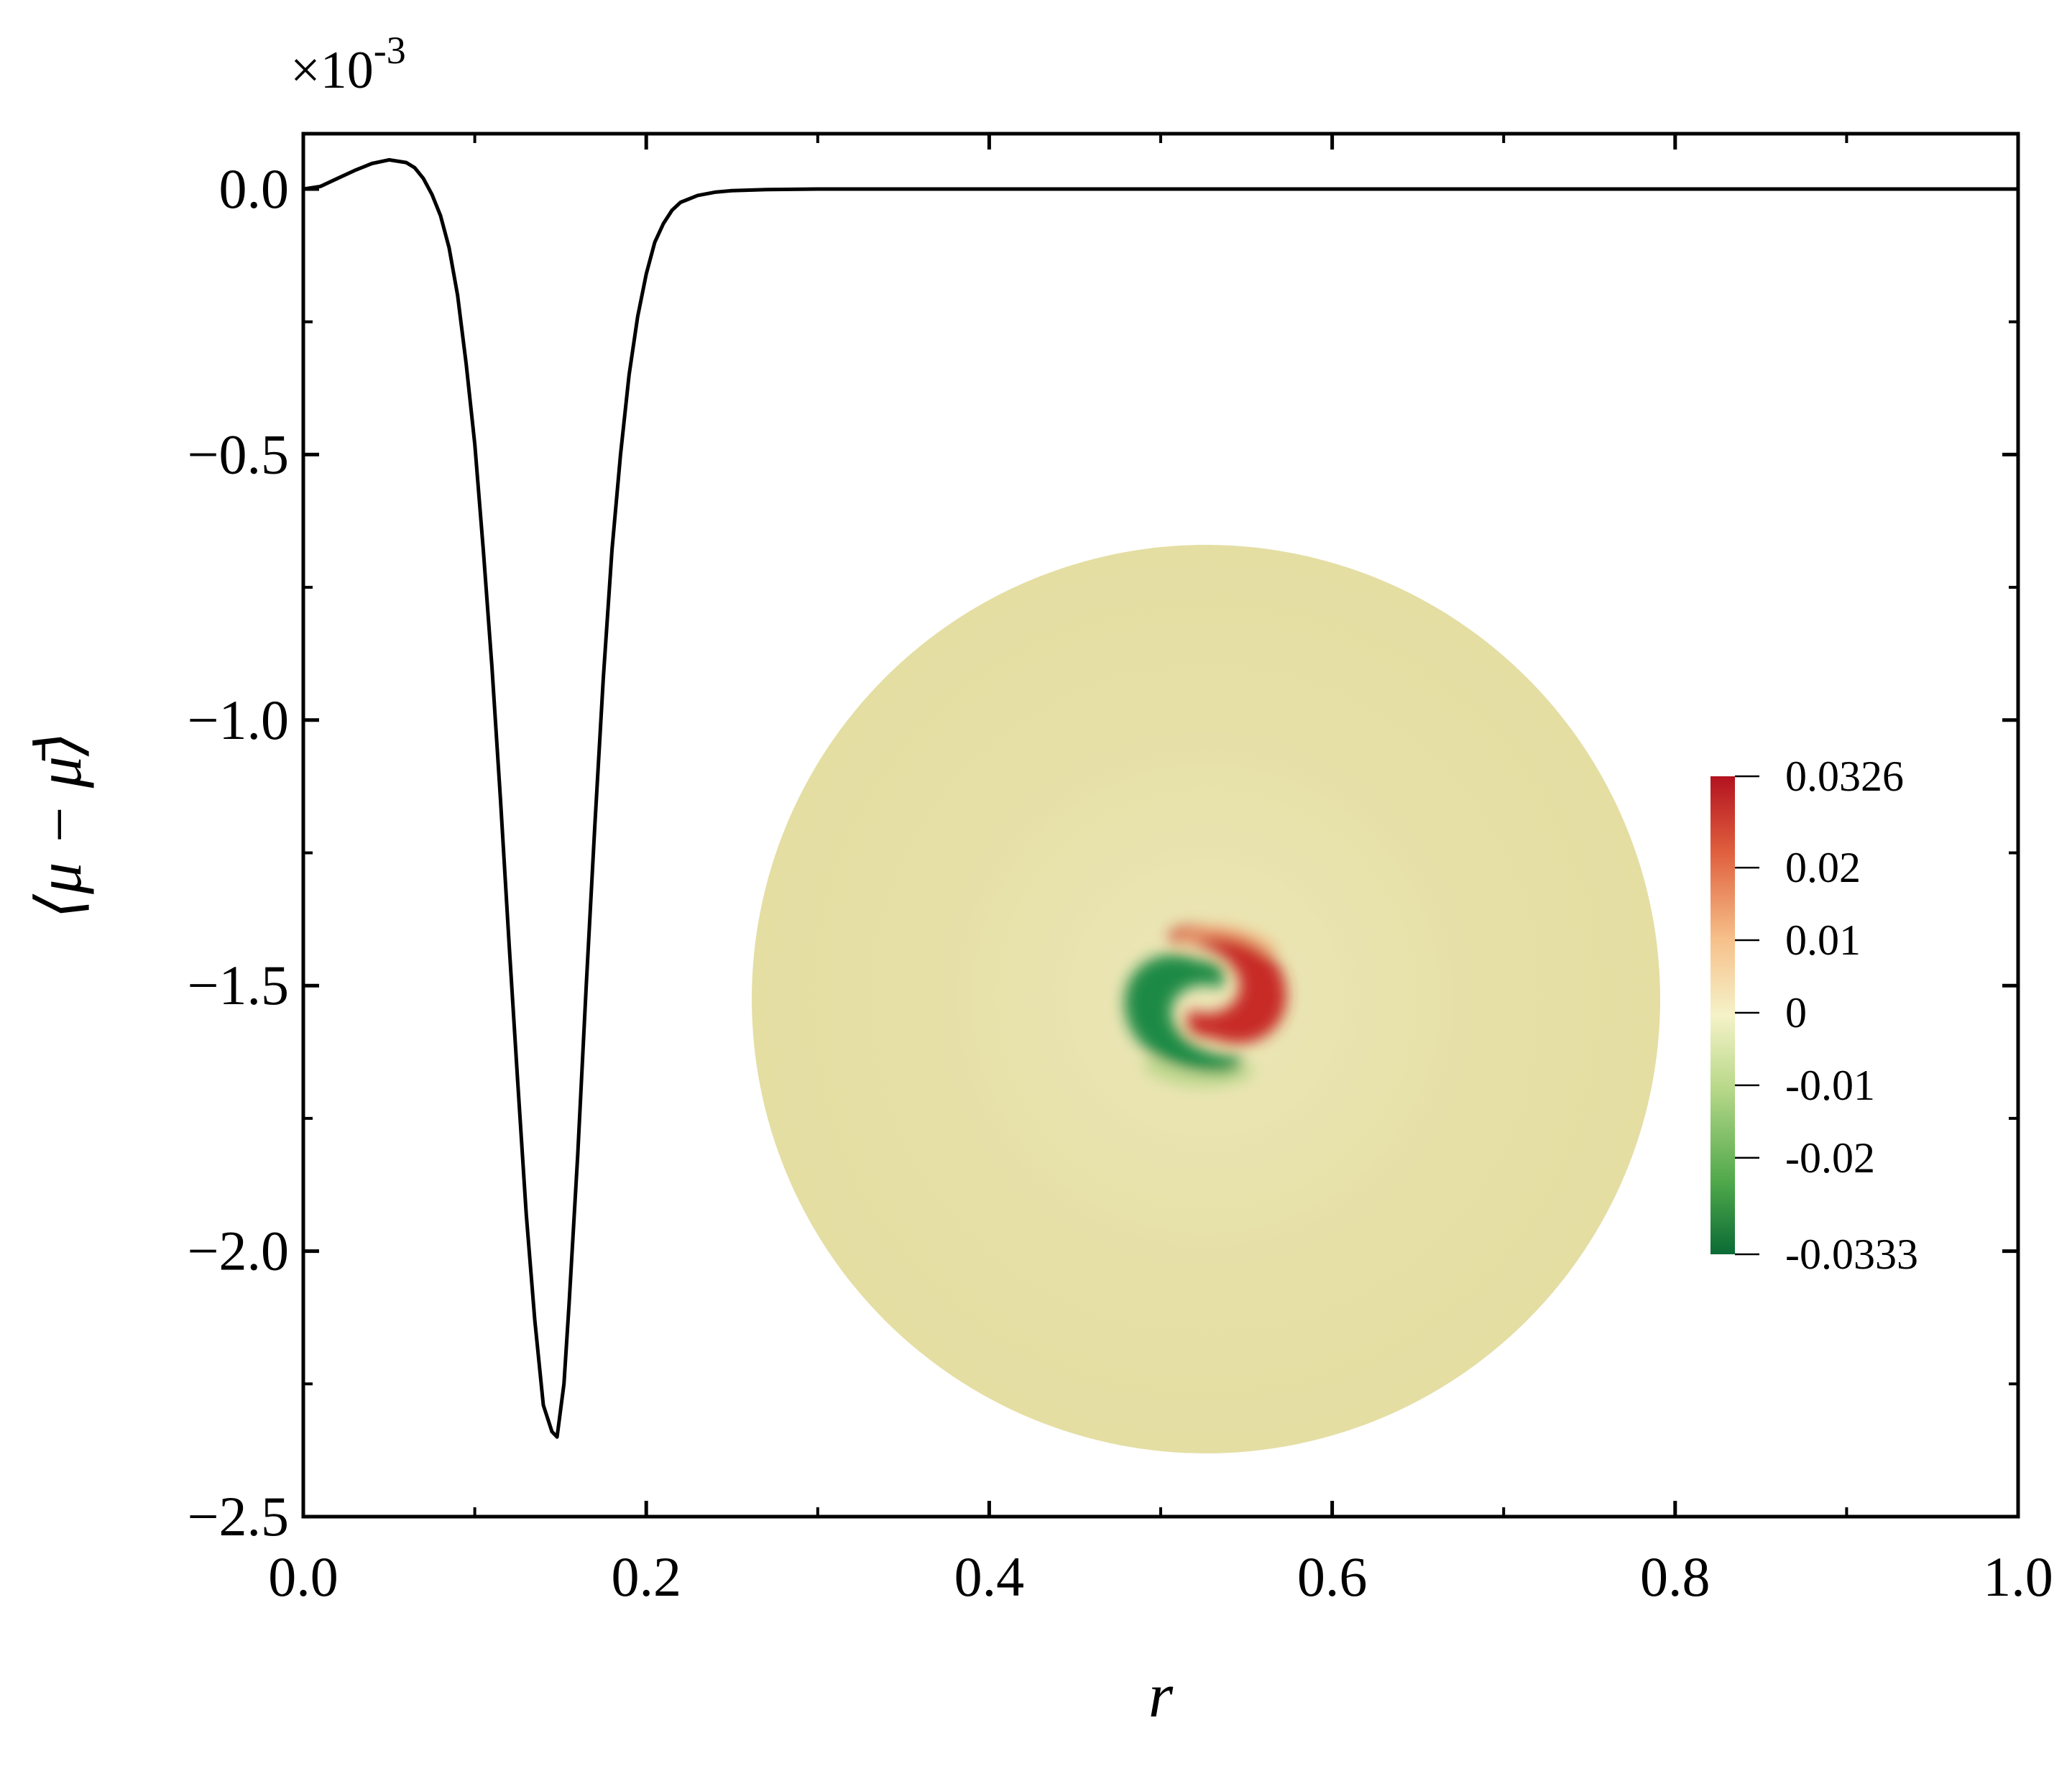  What do you see at coordinates (1823, 940) in the screenshot?
I see `colorbar-tick-label: 0.01` at bounding box center [1823, 940].